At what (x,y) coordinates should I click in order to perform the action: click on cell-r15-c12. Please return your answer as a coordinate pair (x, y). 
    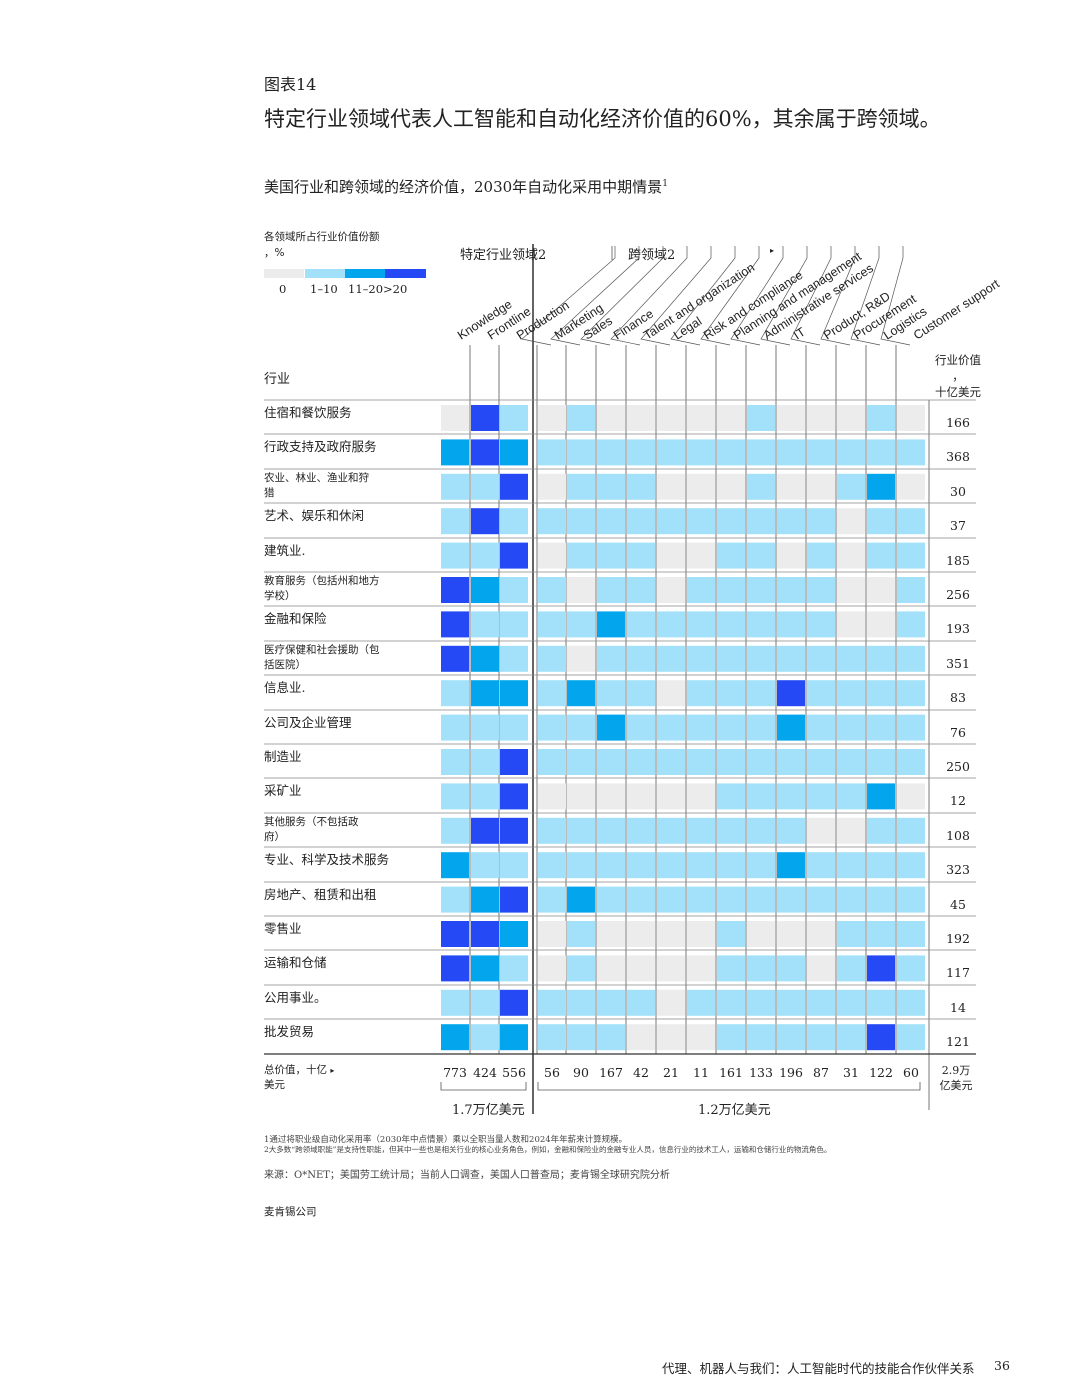
    Looking at the image, I should click on (821, 934).